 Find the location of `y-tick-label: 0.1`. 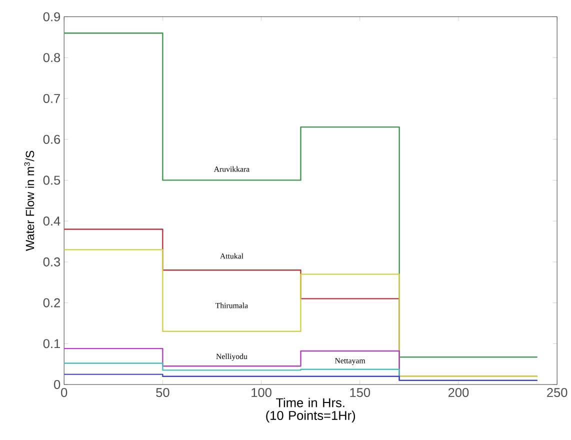

y-tick-label: 0.1 is located at coordinates (51, 343).